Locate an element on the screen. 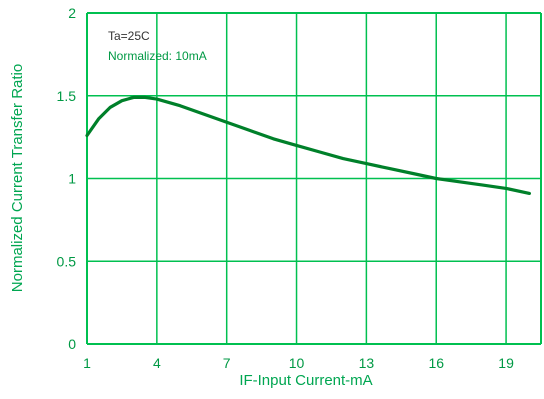 The image size is (544, 399). annotation-box: Ta=25C Normalized: 10mA is located at coordinates (157, 46).